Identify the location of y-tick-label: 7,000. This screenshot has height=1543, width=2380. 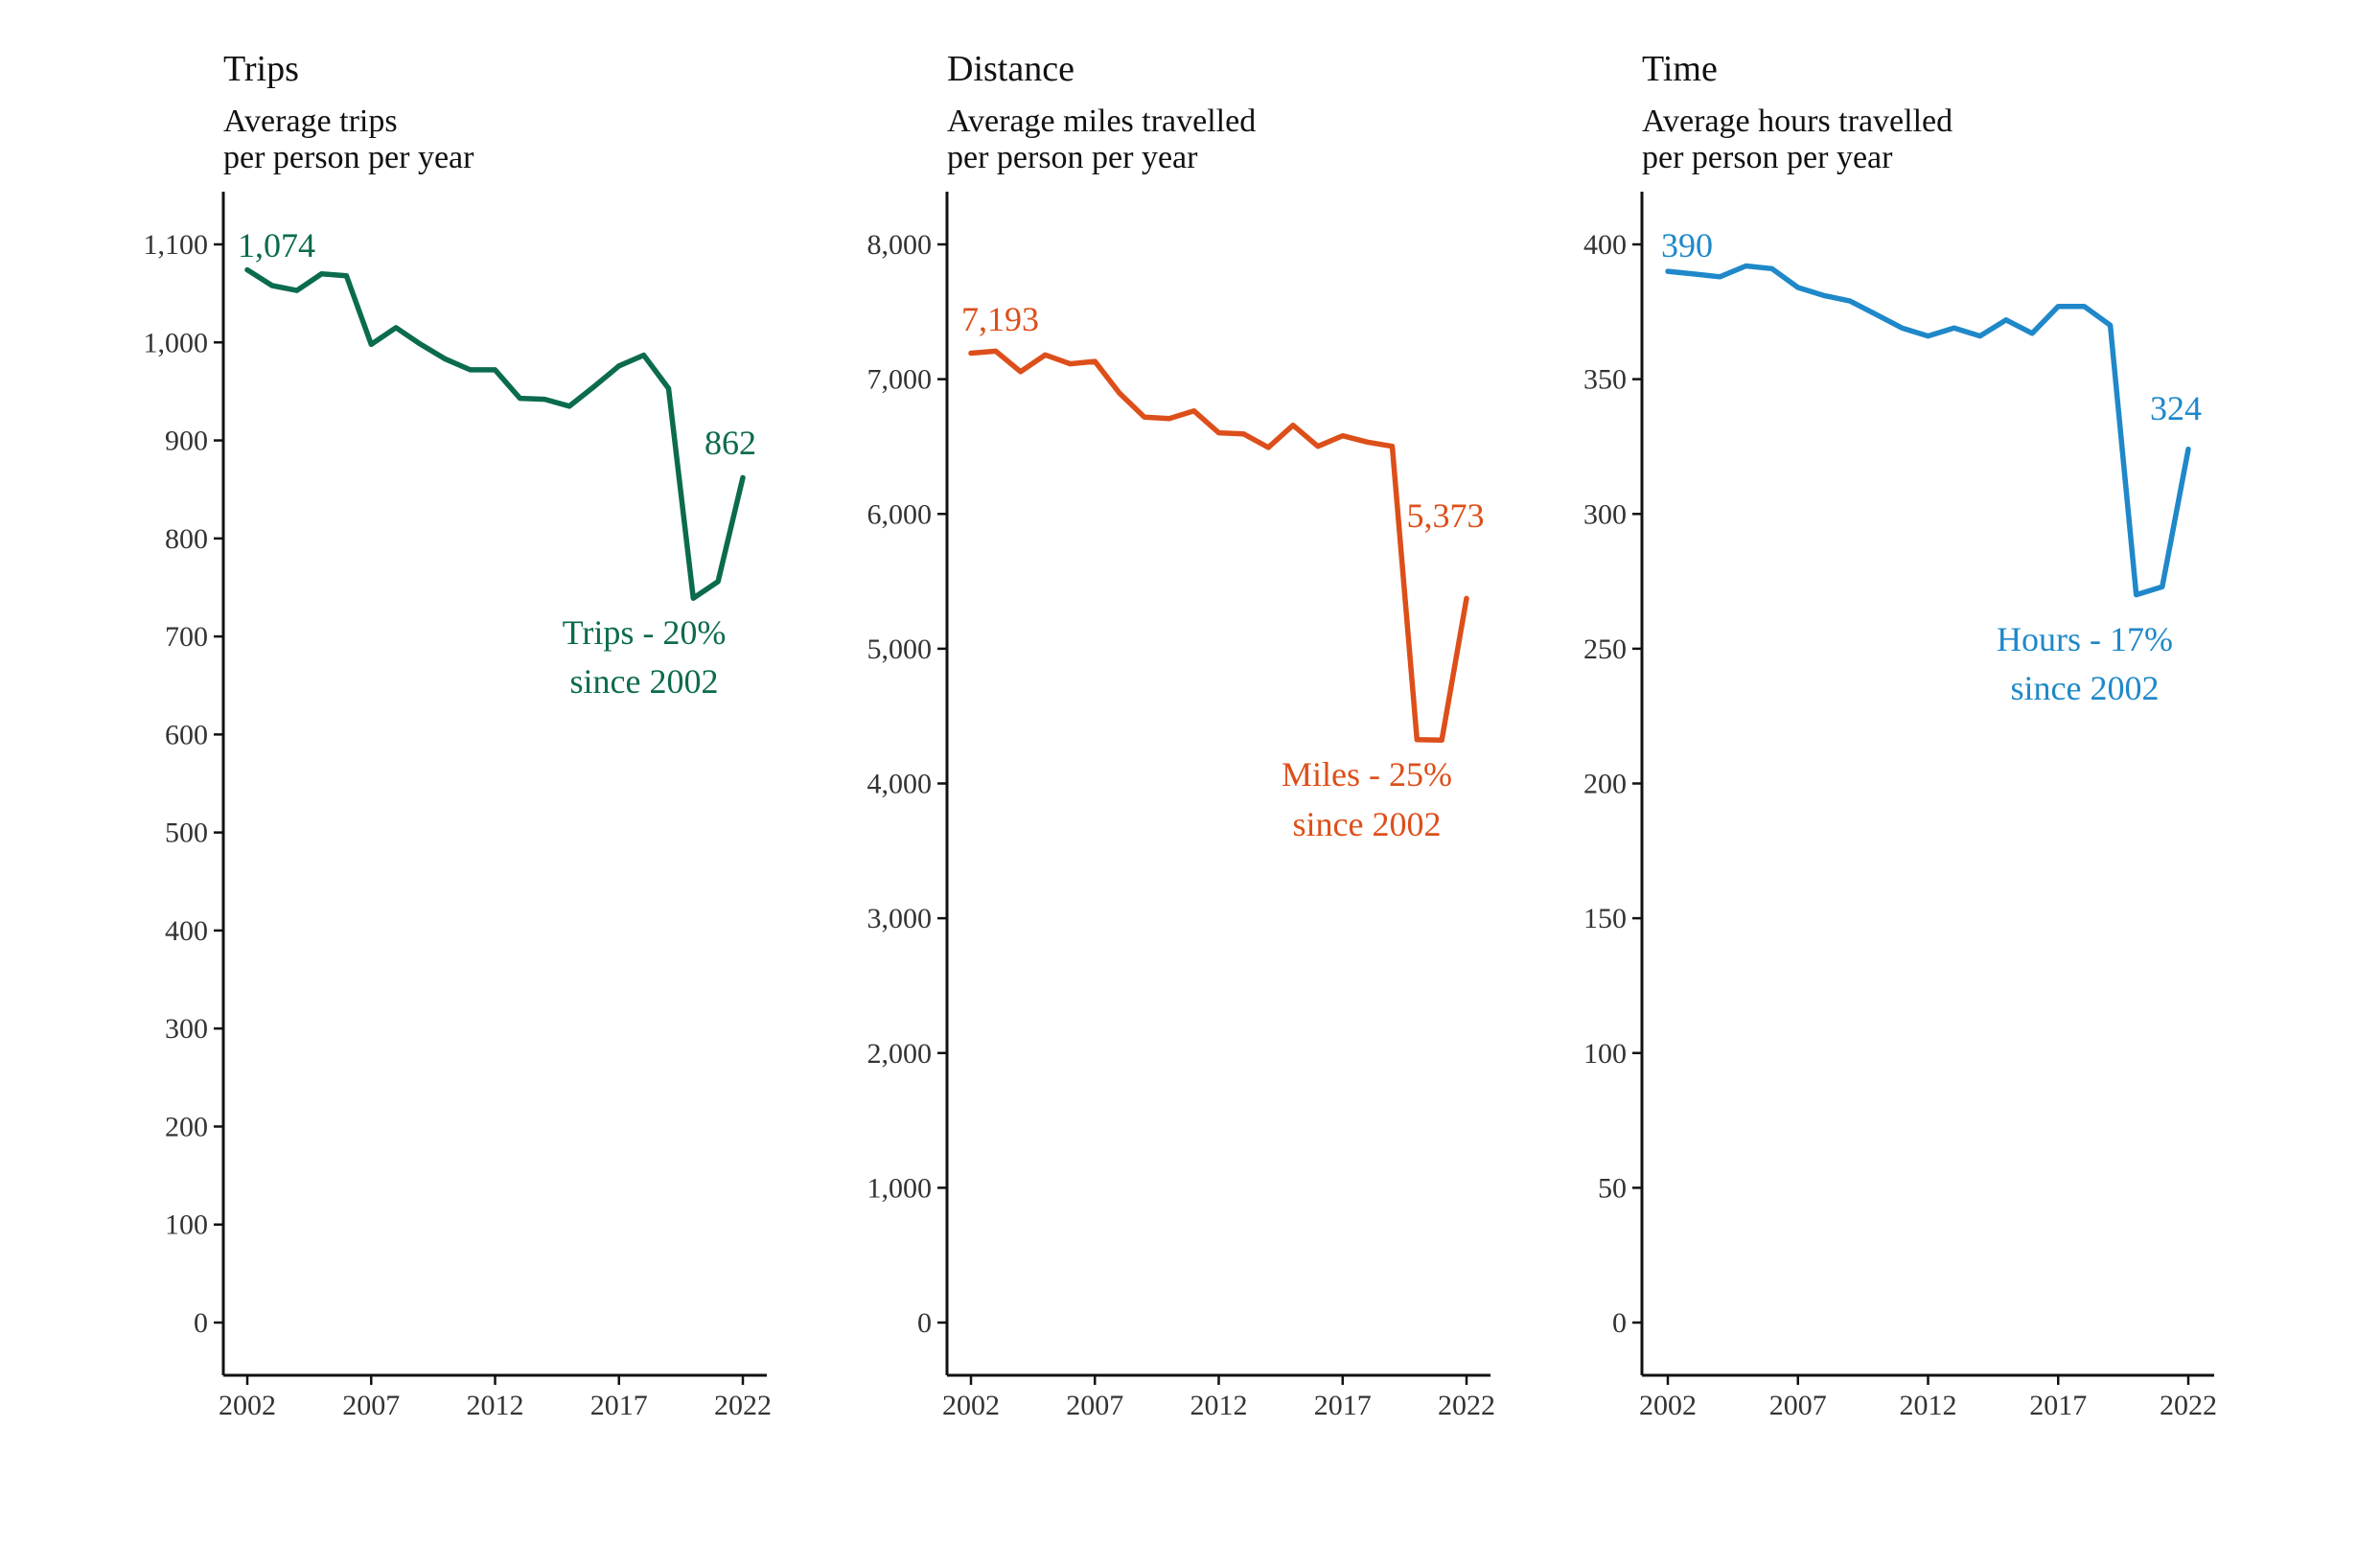
(900, 380).